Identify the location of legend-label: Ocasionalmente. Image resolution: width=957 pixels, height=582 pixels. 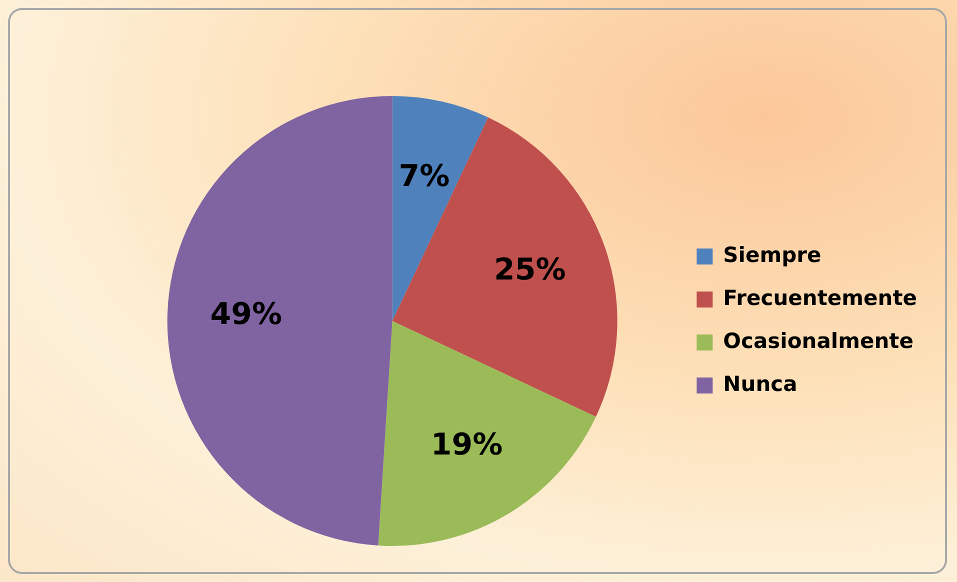
(818, 340).